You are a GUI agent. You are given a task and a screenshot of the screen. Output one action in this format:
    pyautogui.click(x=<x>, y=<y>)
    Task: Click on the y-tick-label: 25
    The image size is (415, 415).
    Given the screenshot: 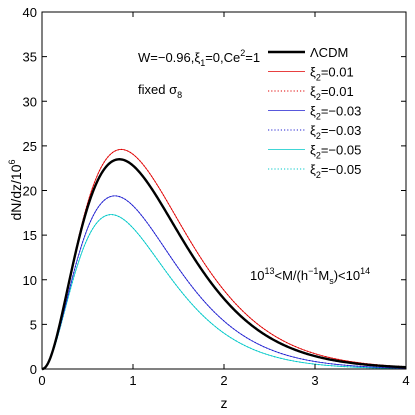 What is the action you would take?
    pyautogui.click(x=30, y=146)
    